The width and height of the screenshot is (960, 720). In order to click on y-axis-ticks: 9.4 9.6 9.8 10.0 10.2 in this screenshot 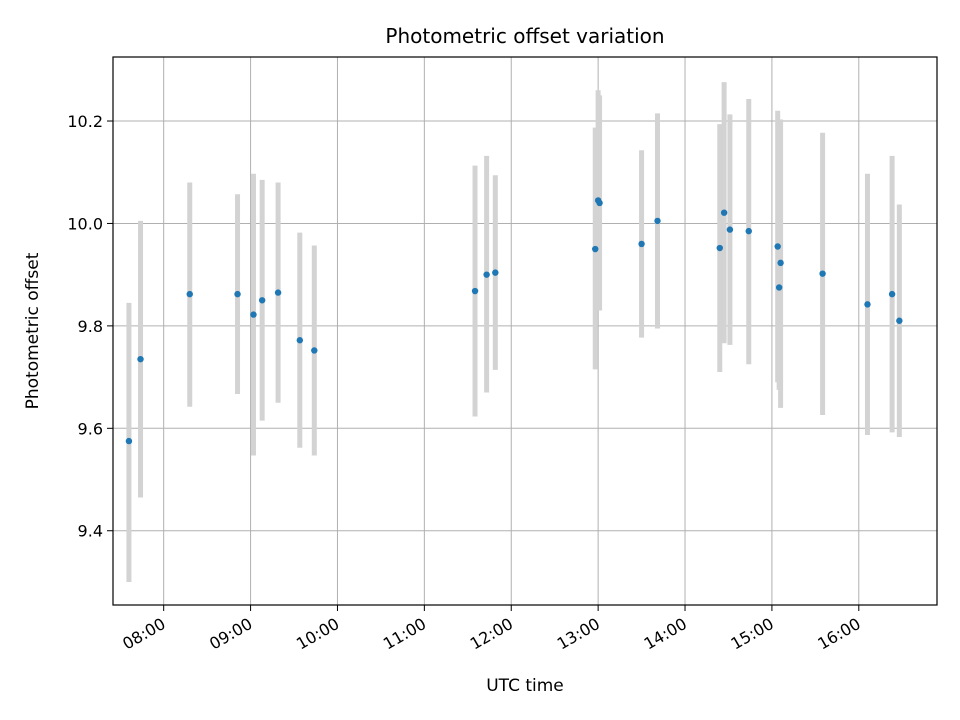, I will do `click(90, 326)`.